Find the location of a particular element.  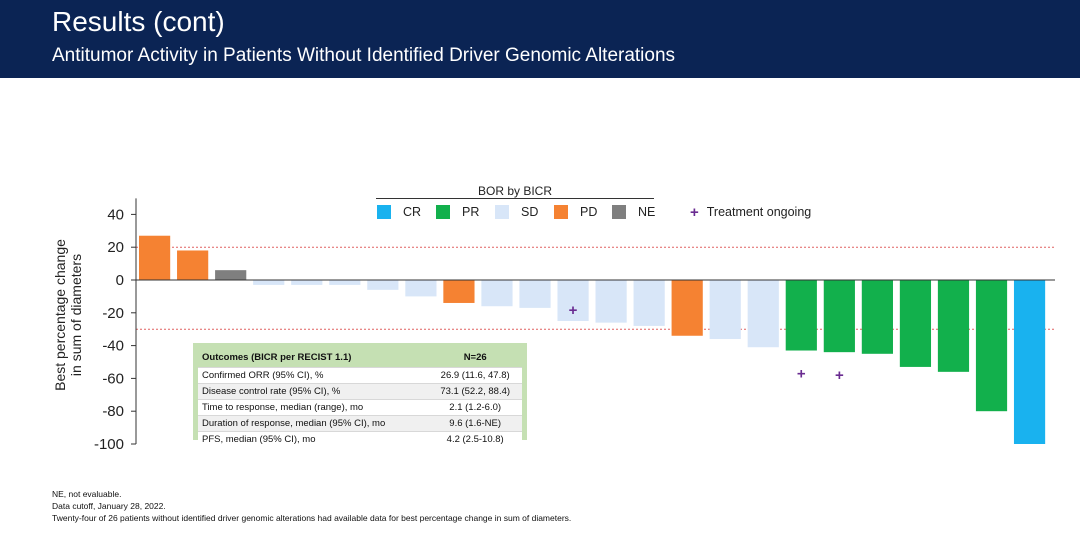

outcome-row-pfs: PFS, median (95% CI), mo 4.2 (2.5-10.8) is located at coordinates (360, 439).